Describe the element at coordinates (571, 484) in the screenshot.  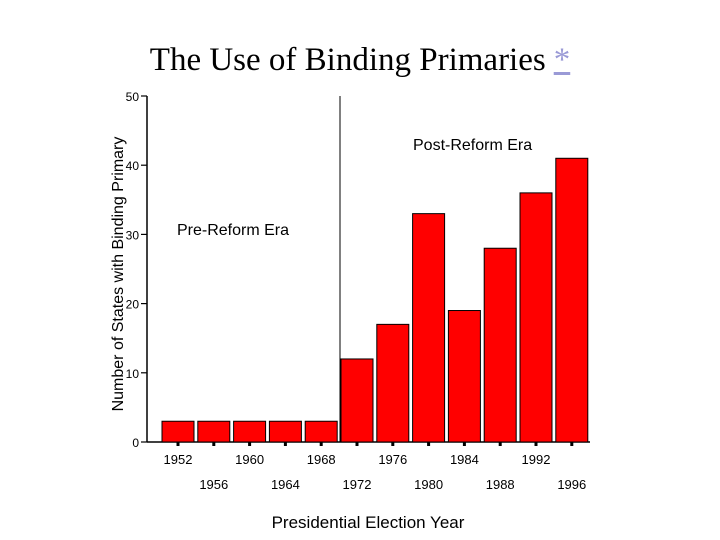
I see `x-tick-label-1996: 1996` at that location.